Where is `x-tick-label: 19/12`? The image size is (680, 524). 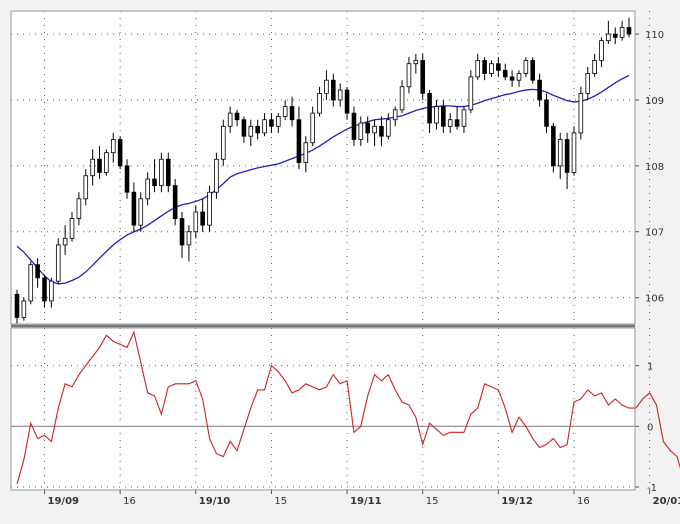
x-tick-label: 19/12 is located at coordinates (517, 501).